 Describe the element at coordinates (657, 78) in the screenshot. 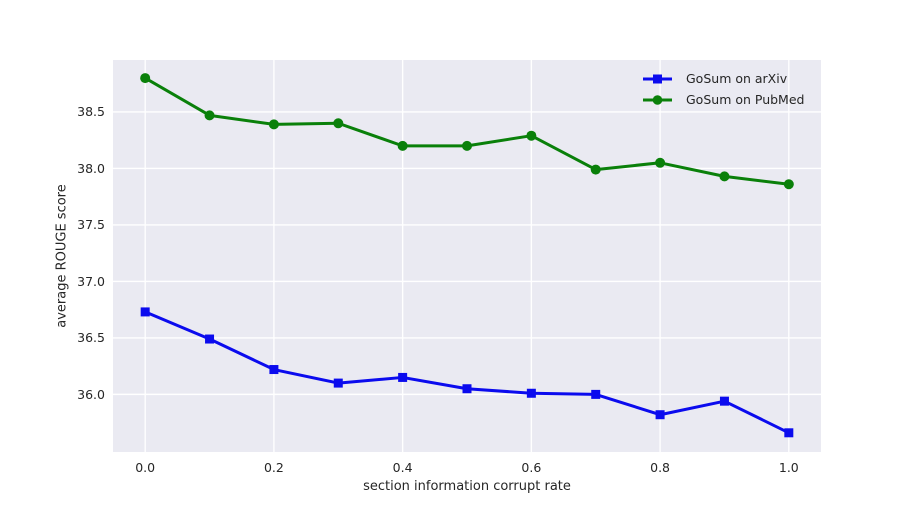

I see `legend-swatch-arxiv-square-icon` at that location.